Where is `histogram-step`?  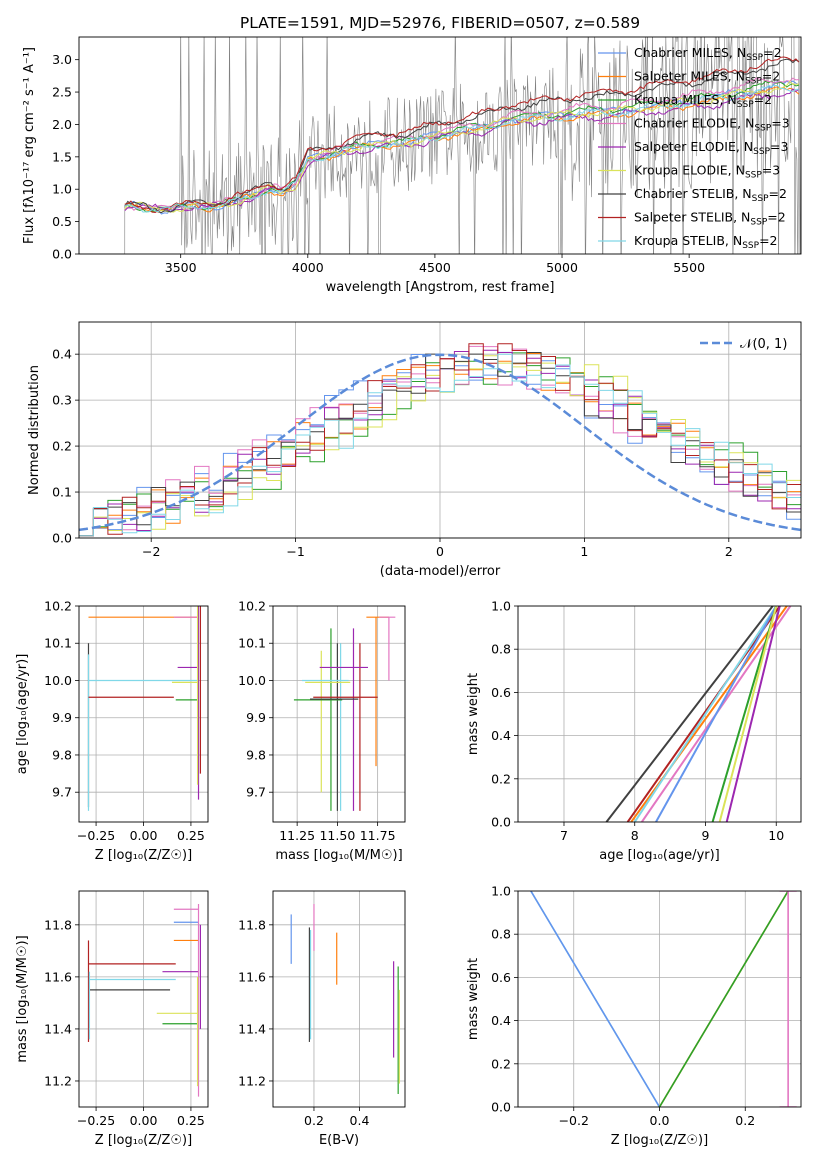
histogram-step is located at coordinates (440, 445).